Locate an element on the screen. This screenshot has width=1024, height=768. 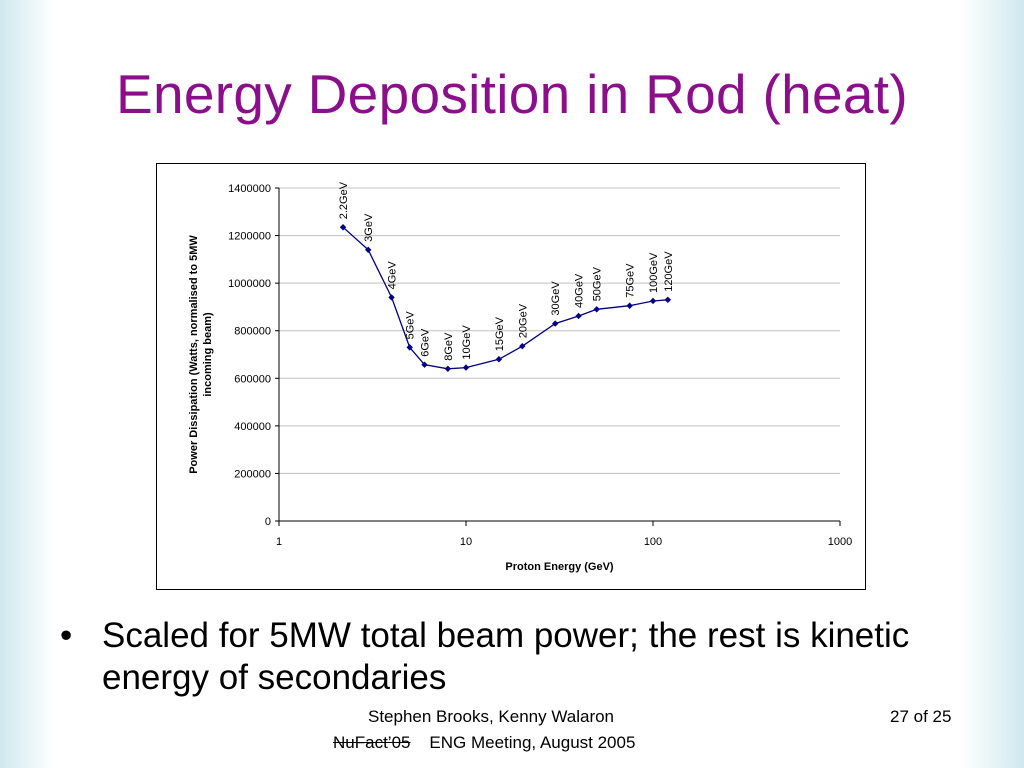
data-label: 10GeV is located at coordinates (467, 342).